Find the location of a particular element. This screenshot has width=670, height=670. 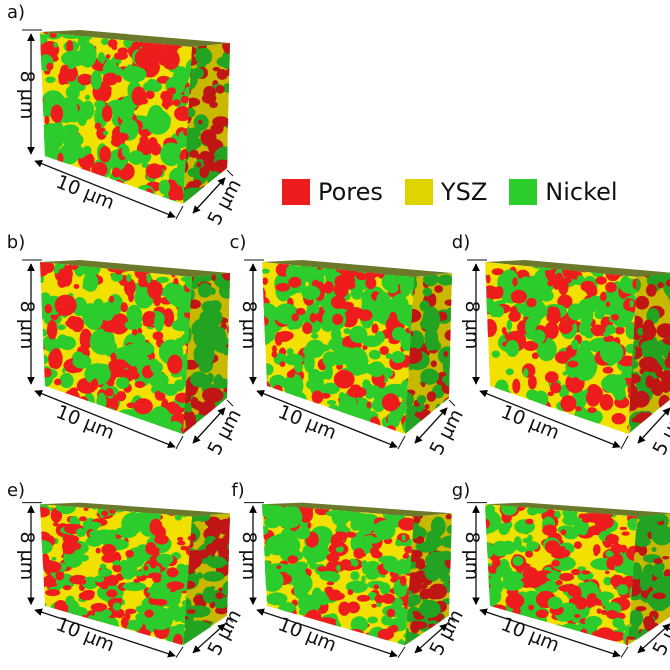

legend-label: Nickel is located at coordinates (581, 192).